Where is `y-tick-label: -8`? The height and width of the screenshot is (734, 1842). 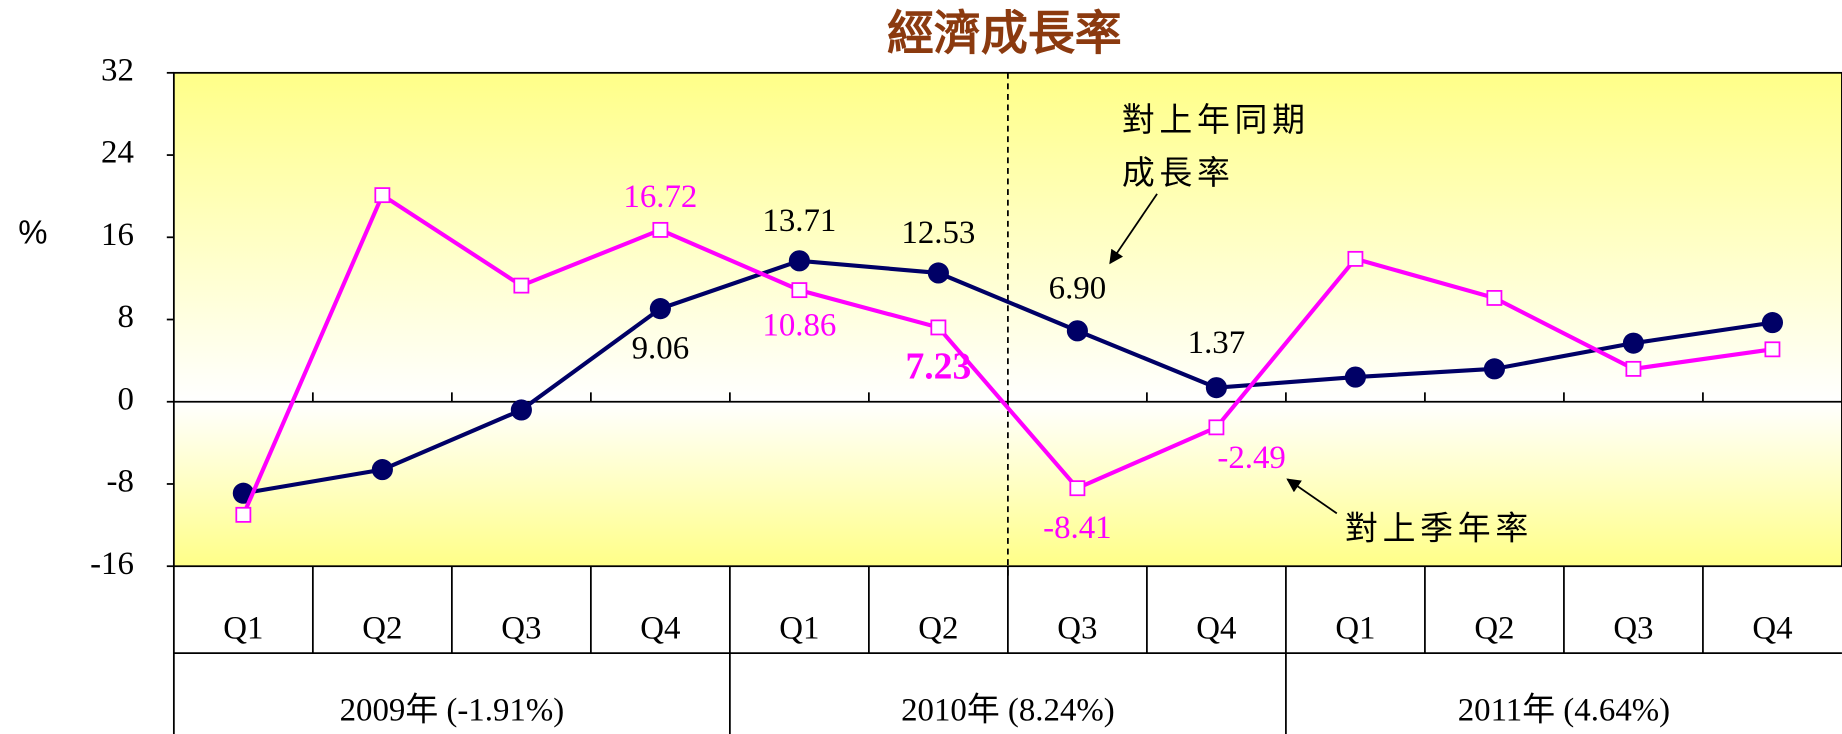
y-tick-label: -8 is located at coordinates (120, 482).